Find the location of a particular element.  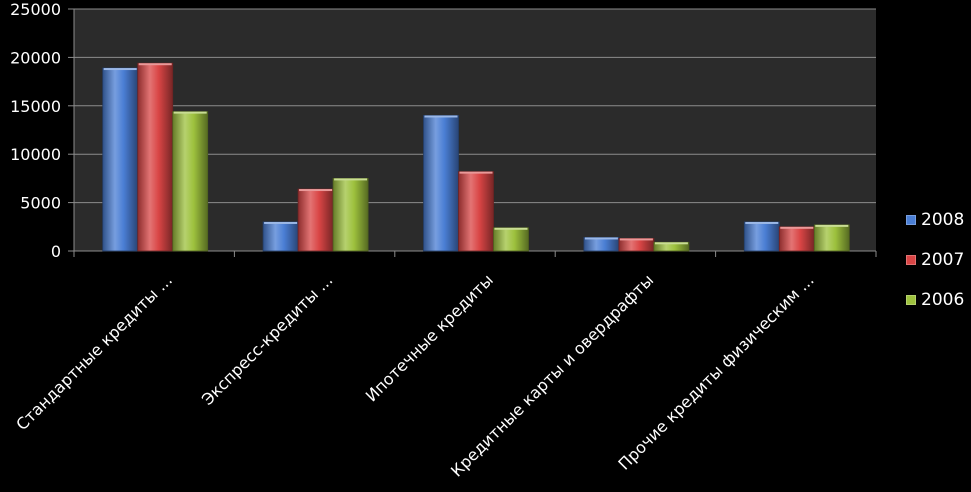

legend-item-2008: 2008 is located at coordinates (938, 220).